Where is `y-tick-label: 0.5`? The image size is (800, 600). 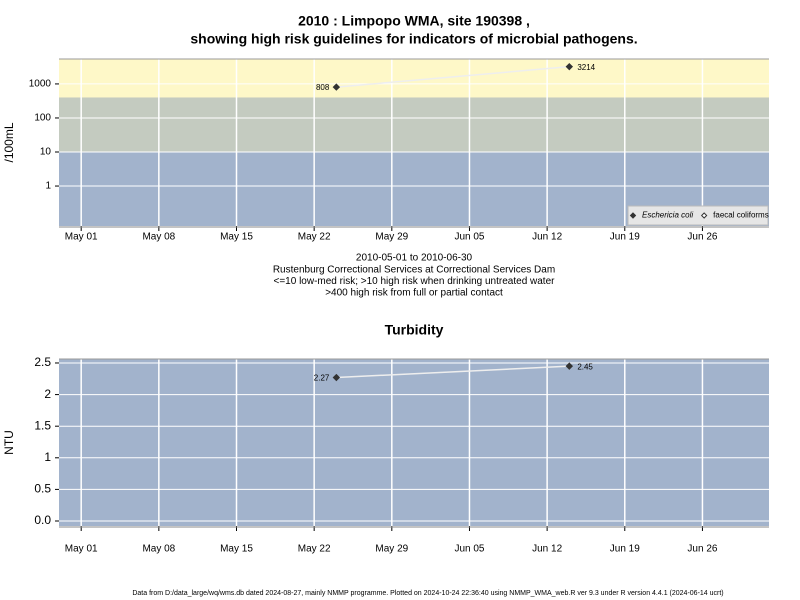
y-tick-label: 0.5 is located at coordinates (42, 489).